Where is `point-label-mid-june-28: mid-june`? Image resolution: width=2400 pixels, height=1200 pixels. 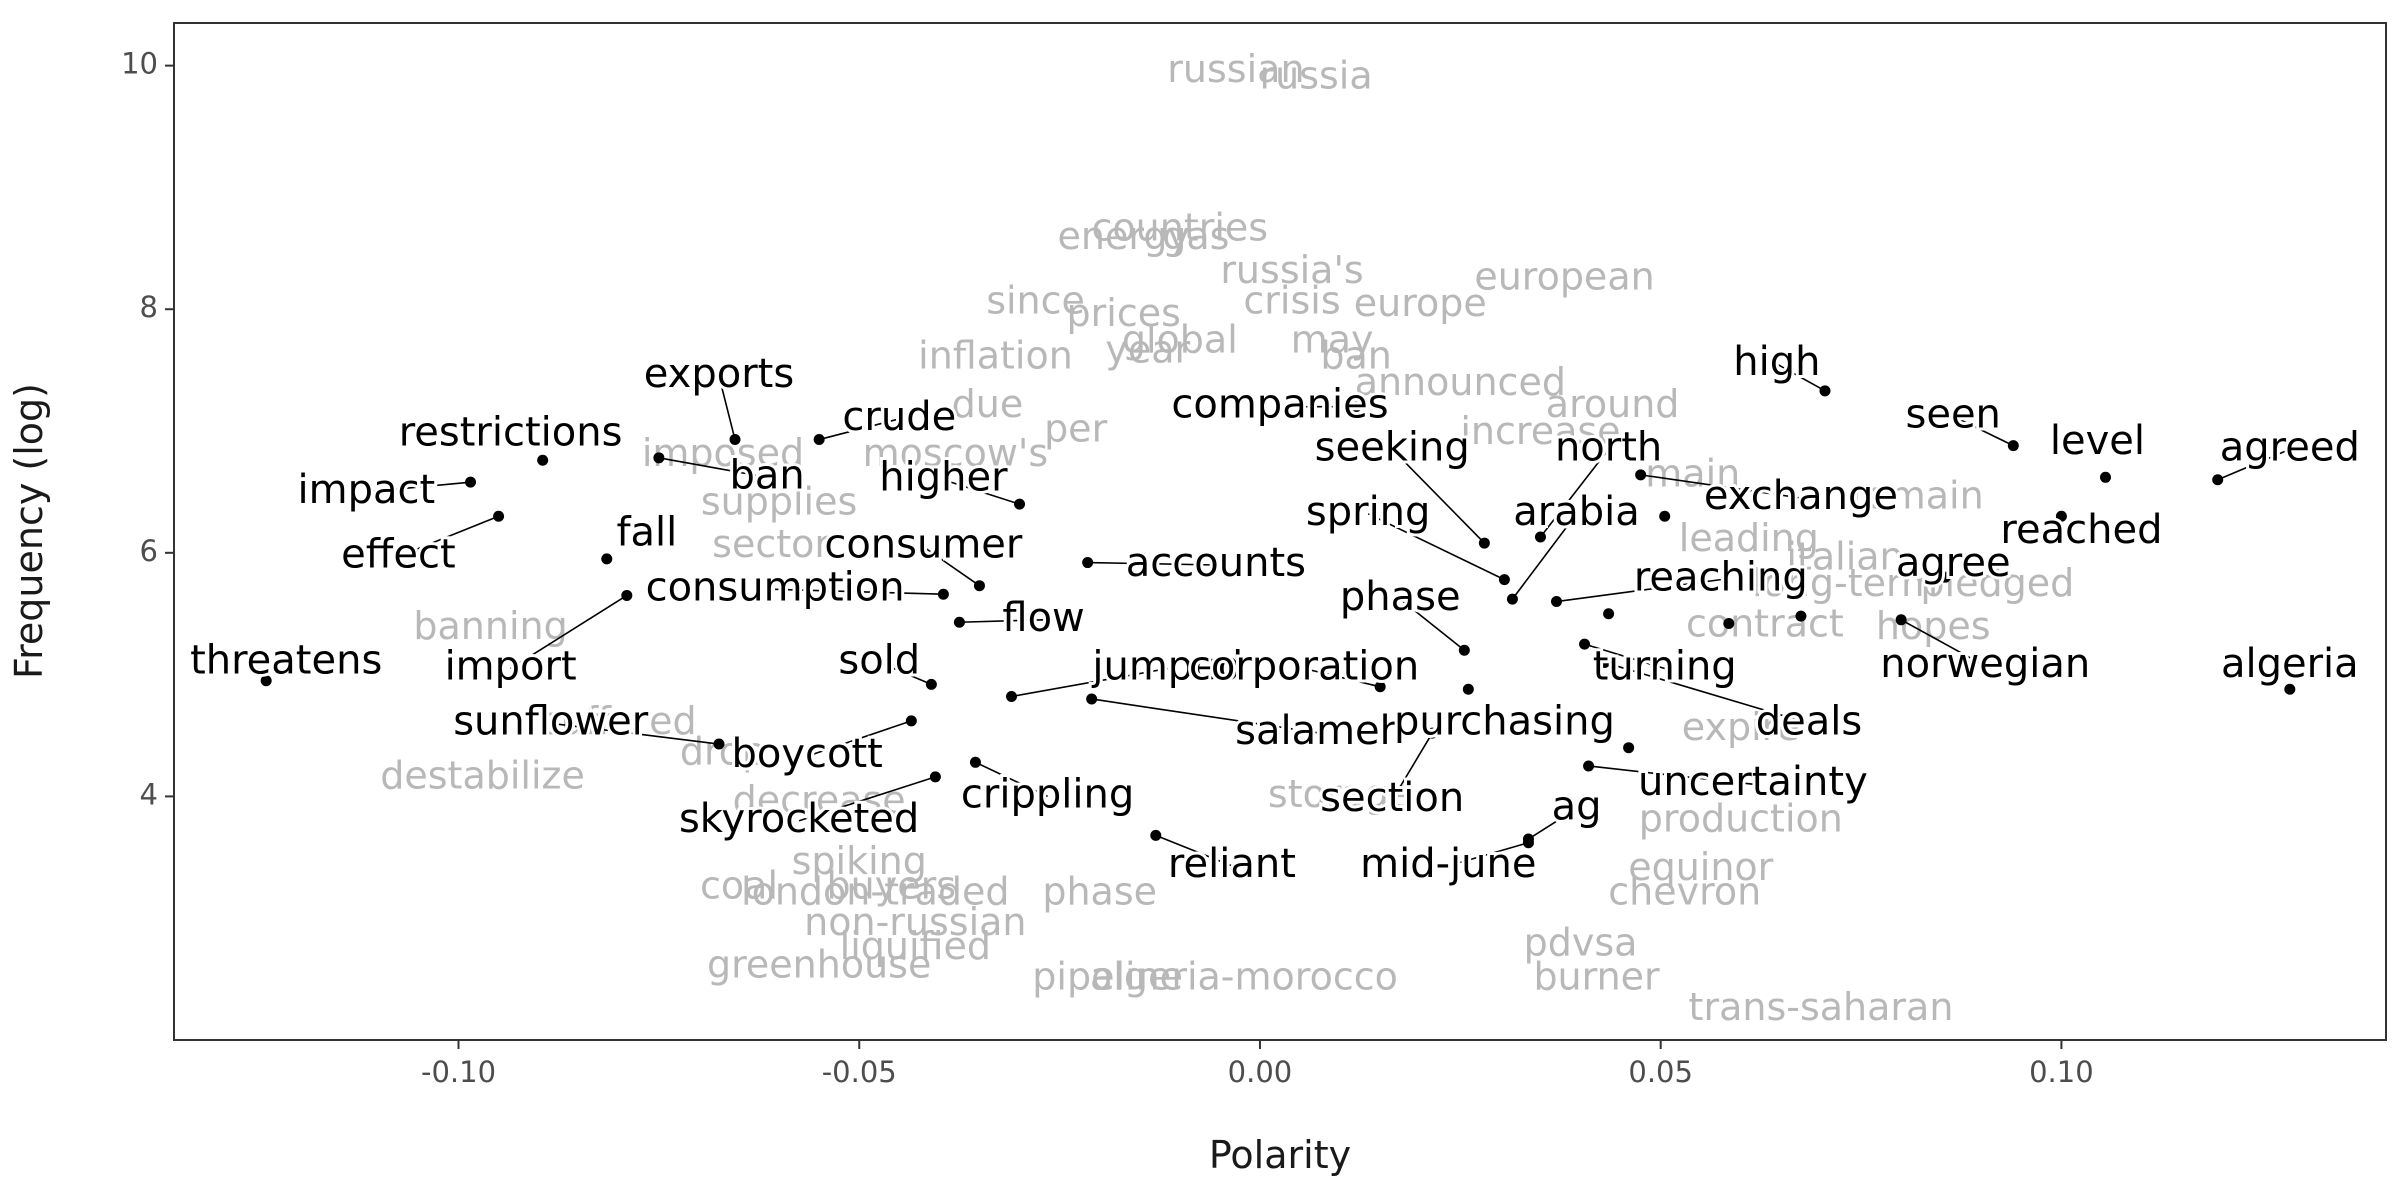 point-label-mid-june-28: mid-june is located at coordinates (1448, 864).